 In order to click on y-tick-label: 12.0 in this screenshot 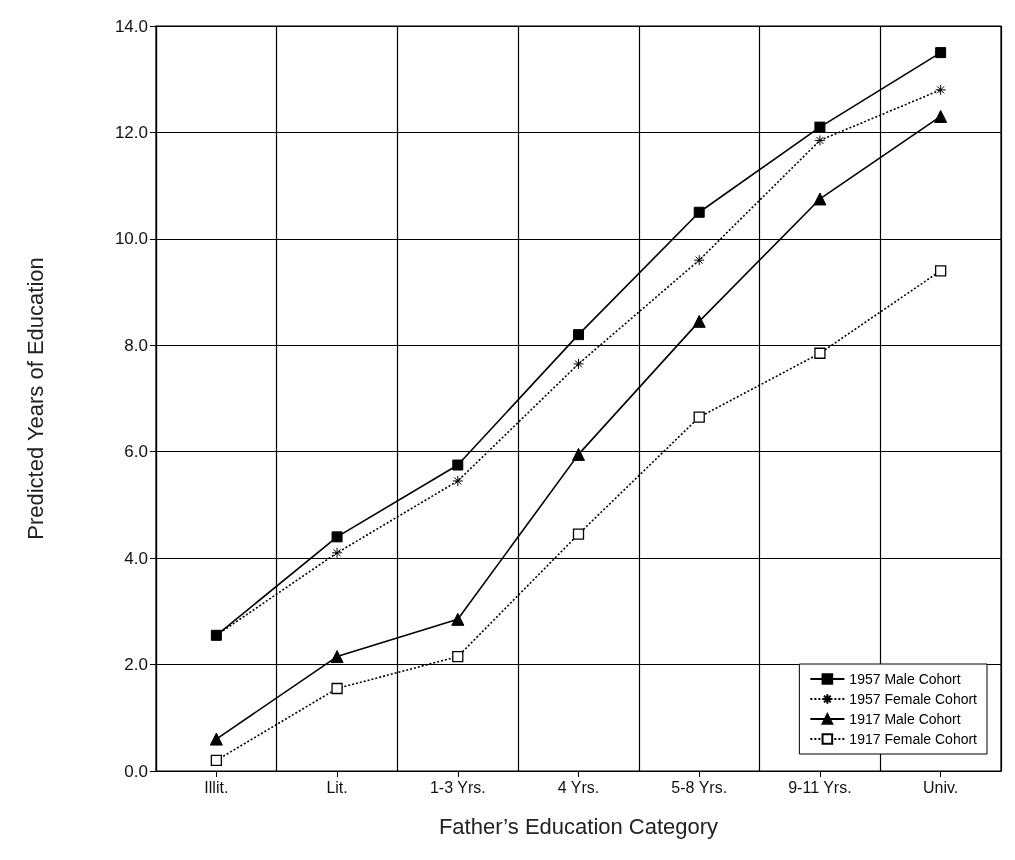, I will do `click(131, 132)`.